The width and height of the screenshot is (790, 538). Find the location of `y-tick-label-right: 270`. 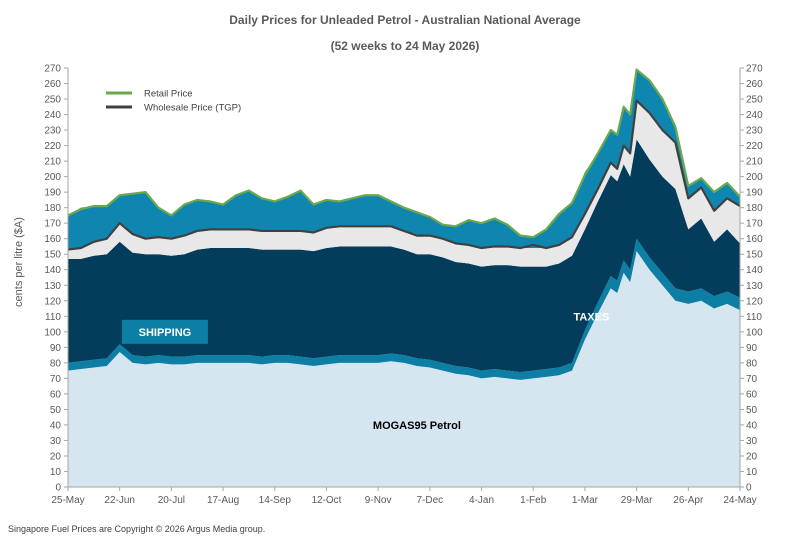

y-tick-label-right: 270 is located at coordinates (754, 69).